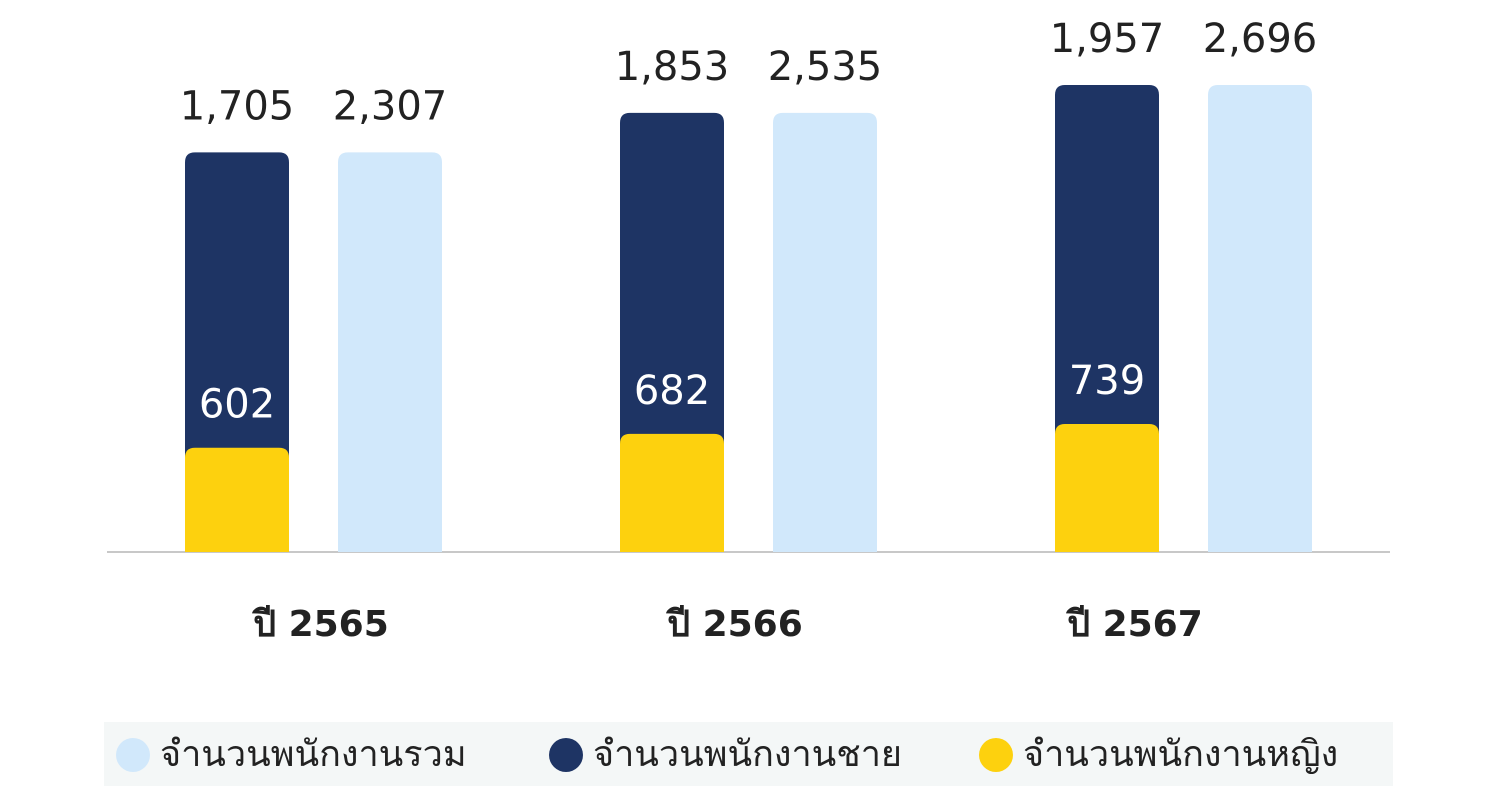  I want to click on legend-label: จำนวนพนักงานหญิง, so click(1180, 754).